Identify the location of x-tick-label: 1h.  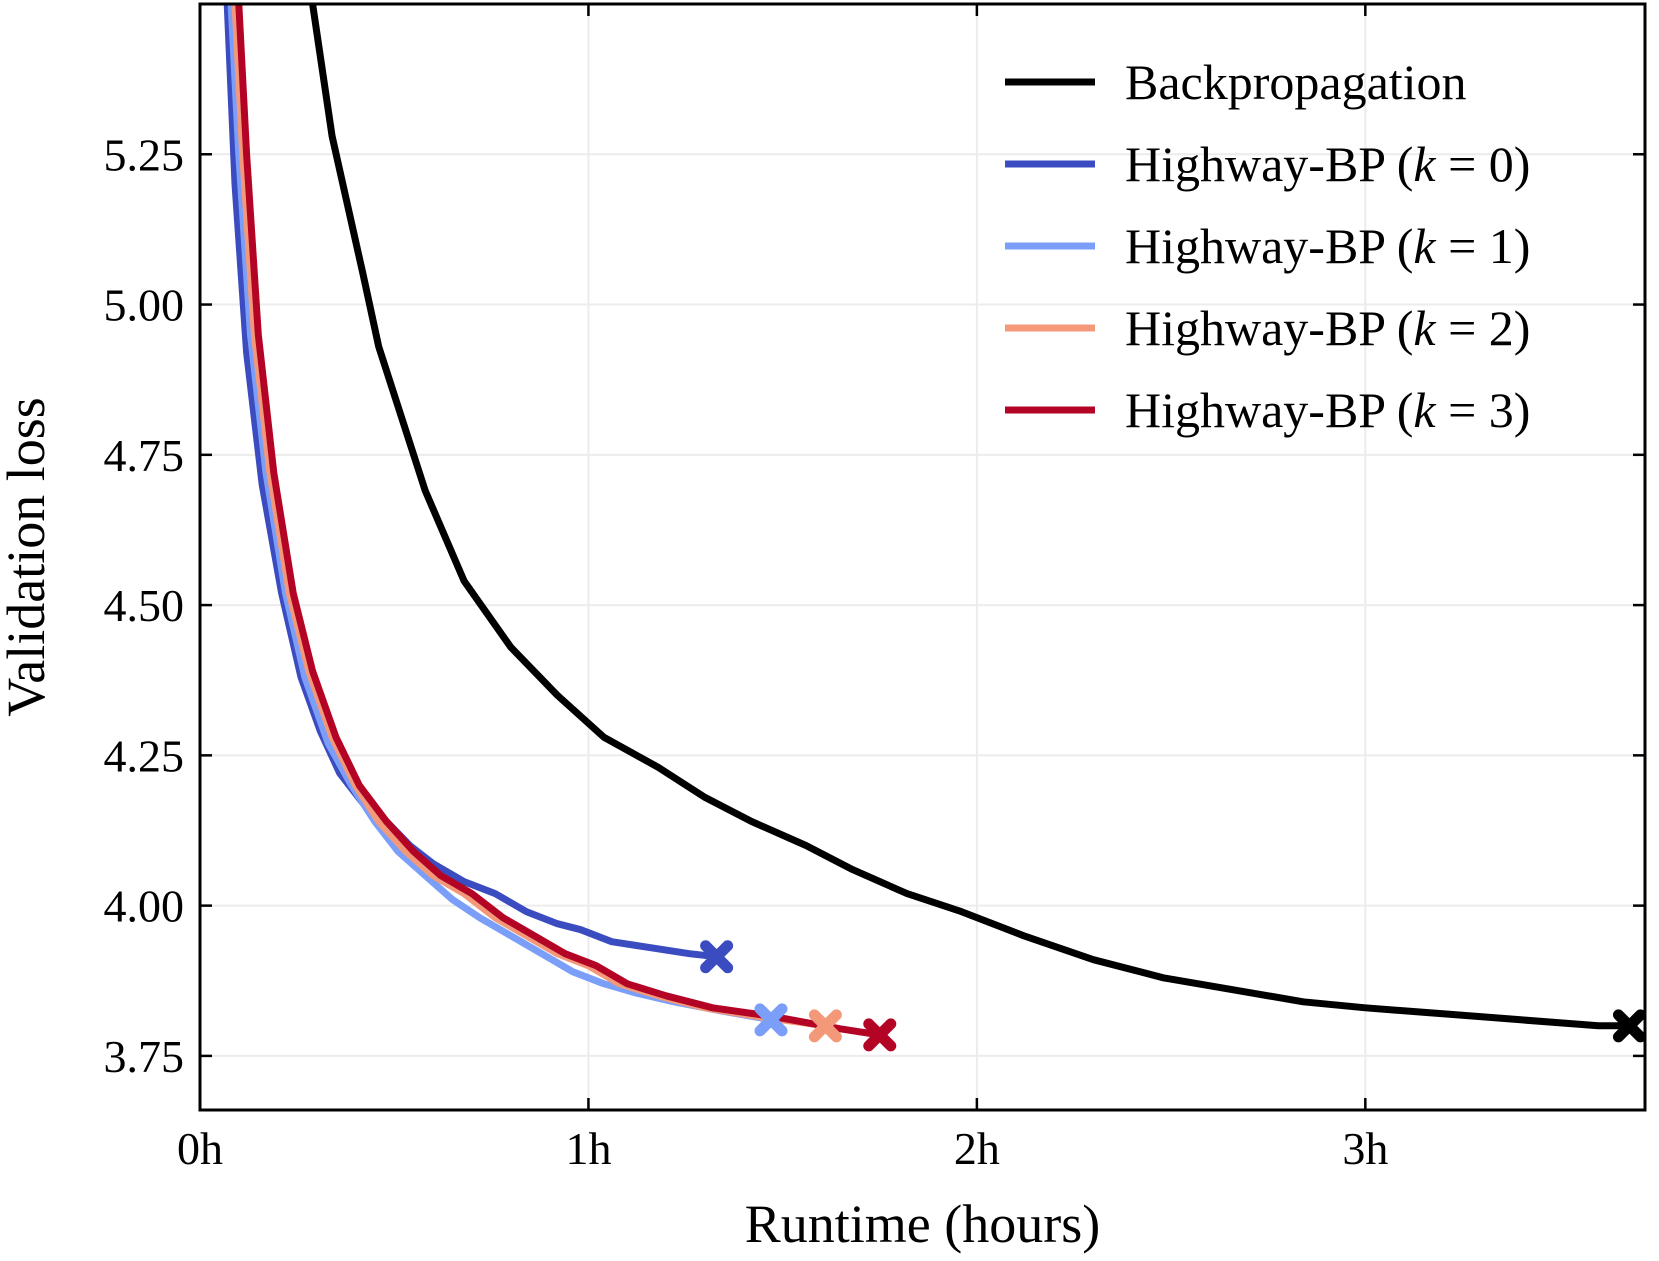
(588, 1148).